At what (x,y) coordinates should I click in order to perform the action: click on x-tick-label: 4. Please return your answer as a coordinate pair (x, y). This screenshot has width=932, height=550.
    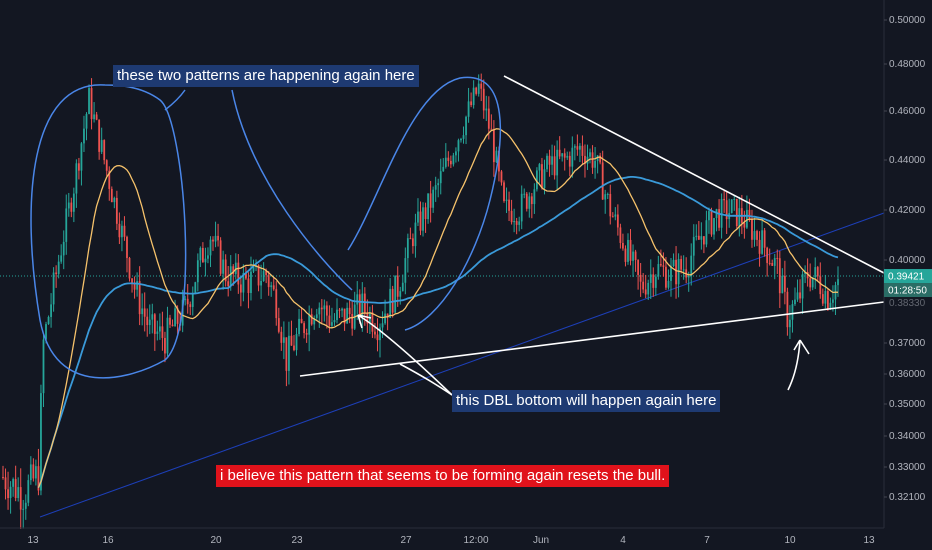
    Looking at the image, I should click on (623, 540).